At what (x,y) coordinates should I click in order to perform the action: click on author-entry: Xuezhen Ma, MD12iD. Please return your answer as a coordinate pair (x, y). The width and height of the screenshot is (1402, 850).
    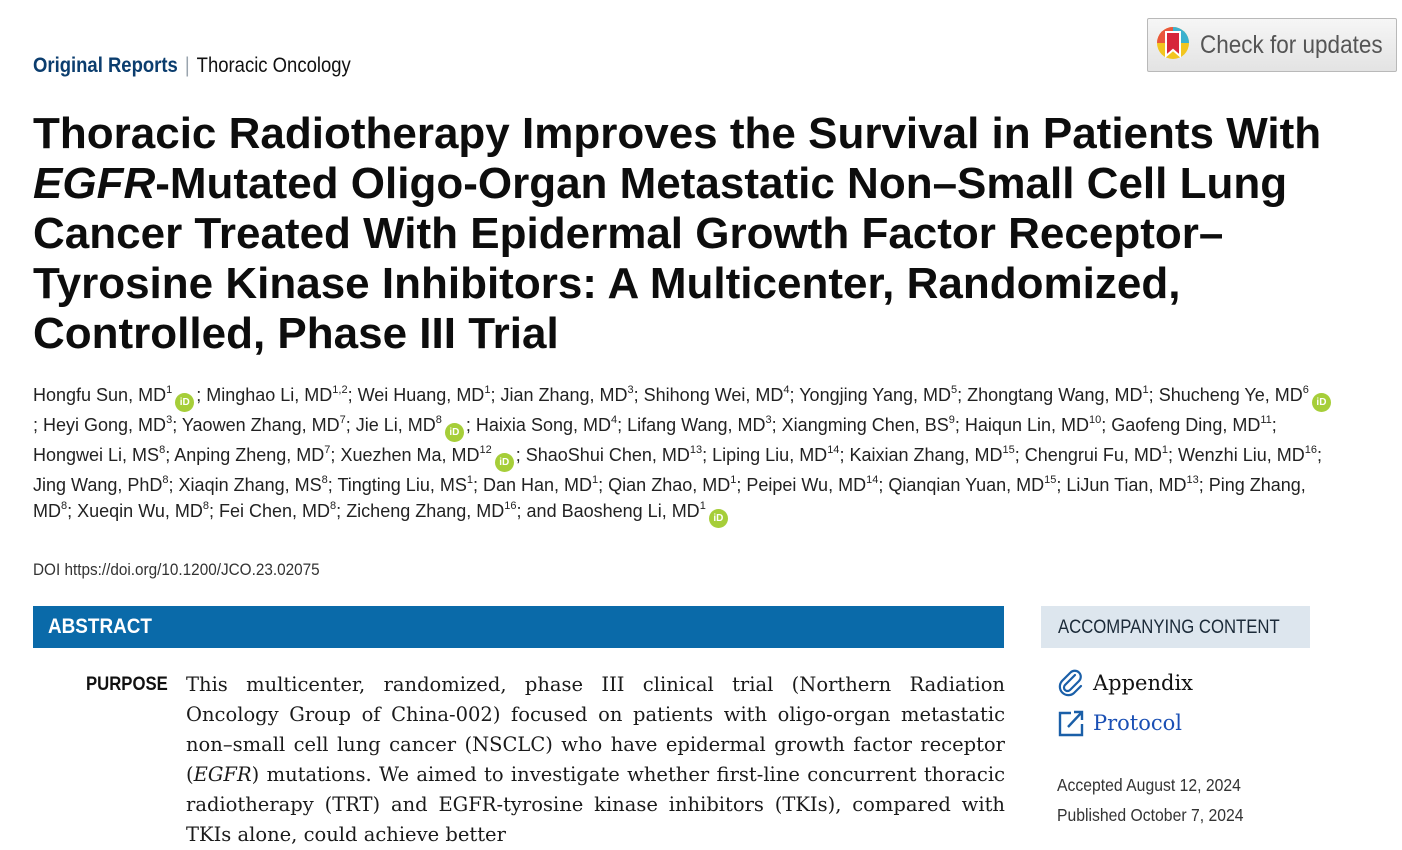
    Looking at the image, I should click on (427, 458).